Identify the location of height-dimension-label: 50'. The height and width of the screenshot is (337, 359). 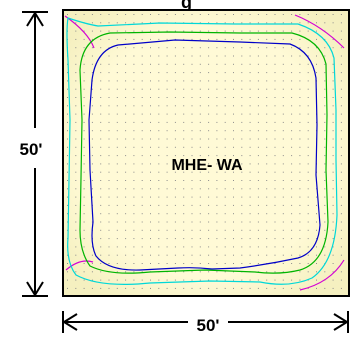
(31, 149).